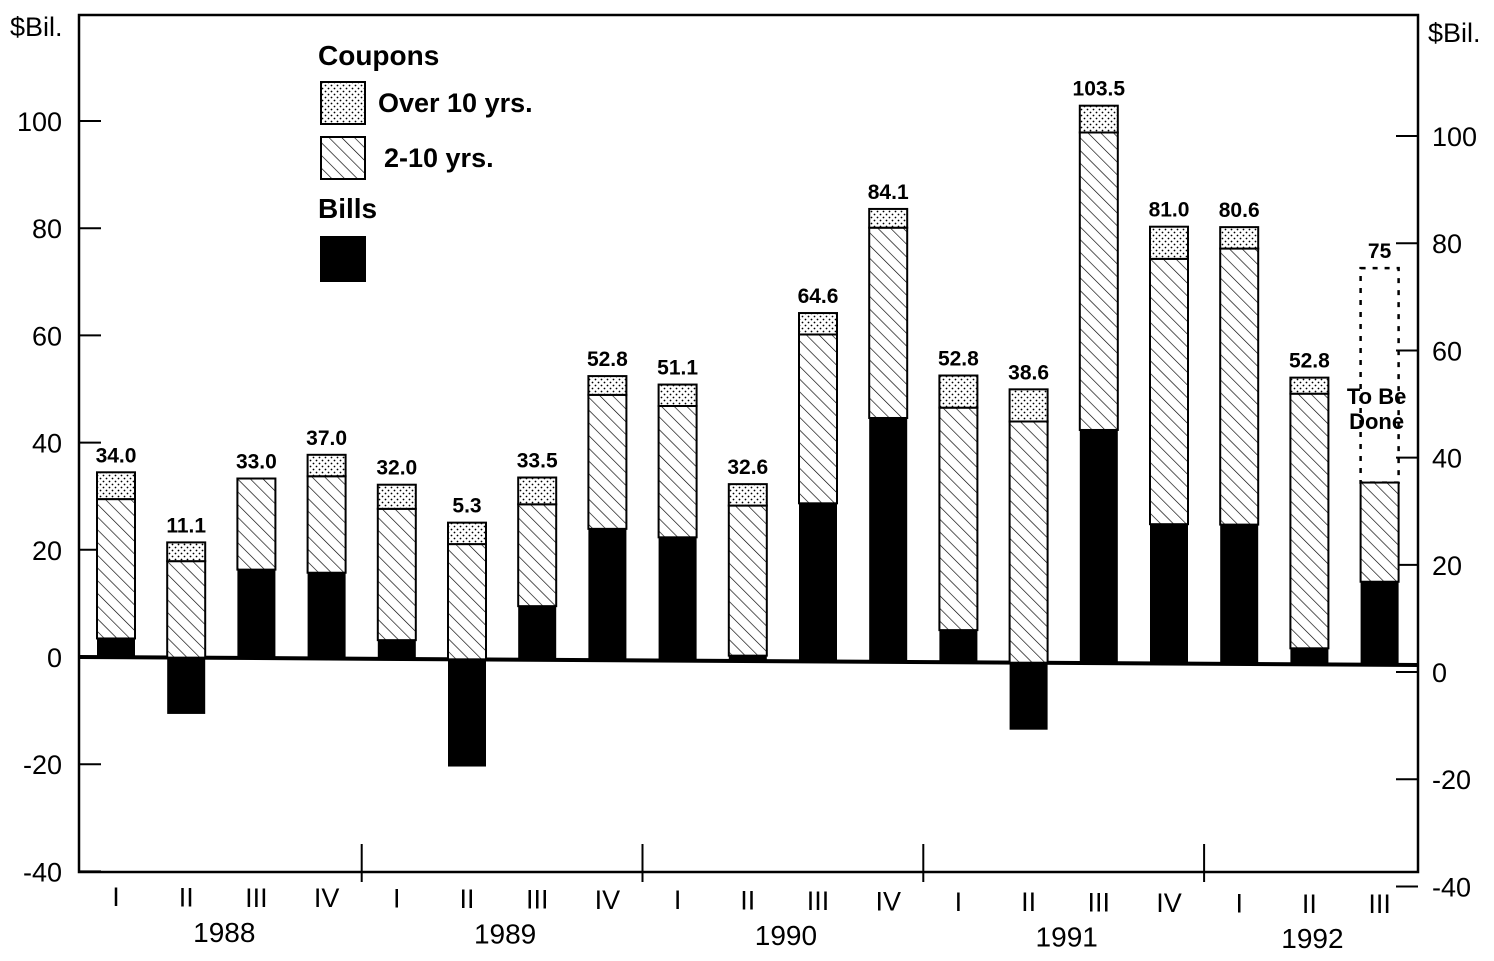 The width and height of the screenshot is (1494, 961). I want to click on bar-total-label: 32.6, so click(747, 467).